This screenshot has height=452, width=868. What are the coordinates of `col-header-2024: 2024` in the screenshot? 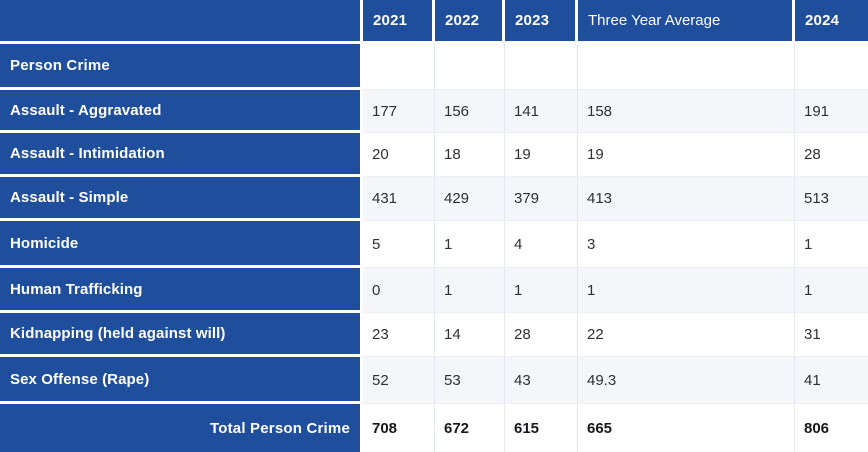 It's located at (831, 22).